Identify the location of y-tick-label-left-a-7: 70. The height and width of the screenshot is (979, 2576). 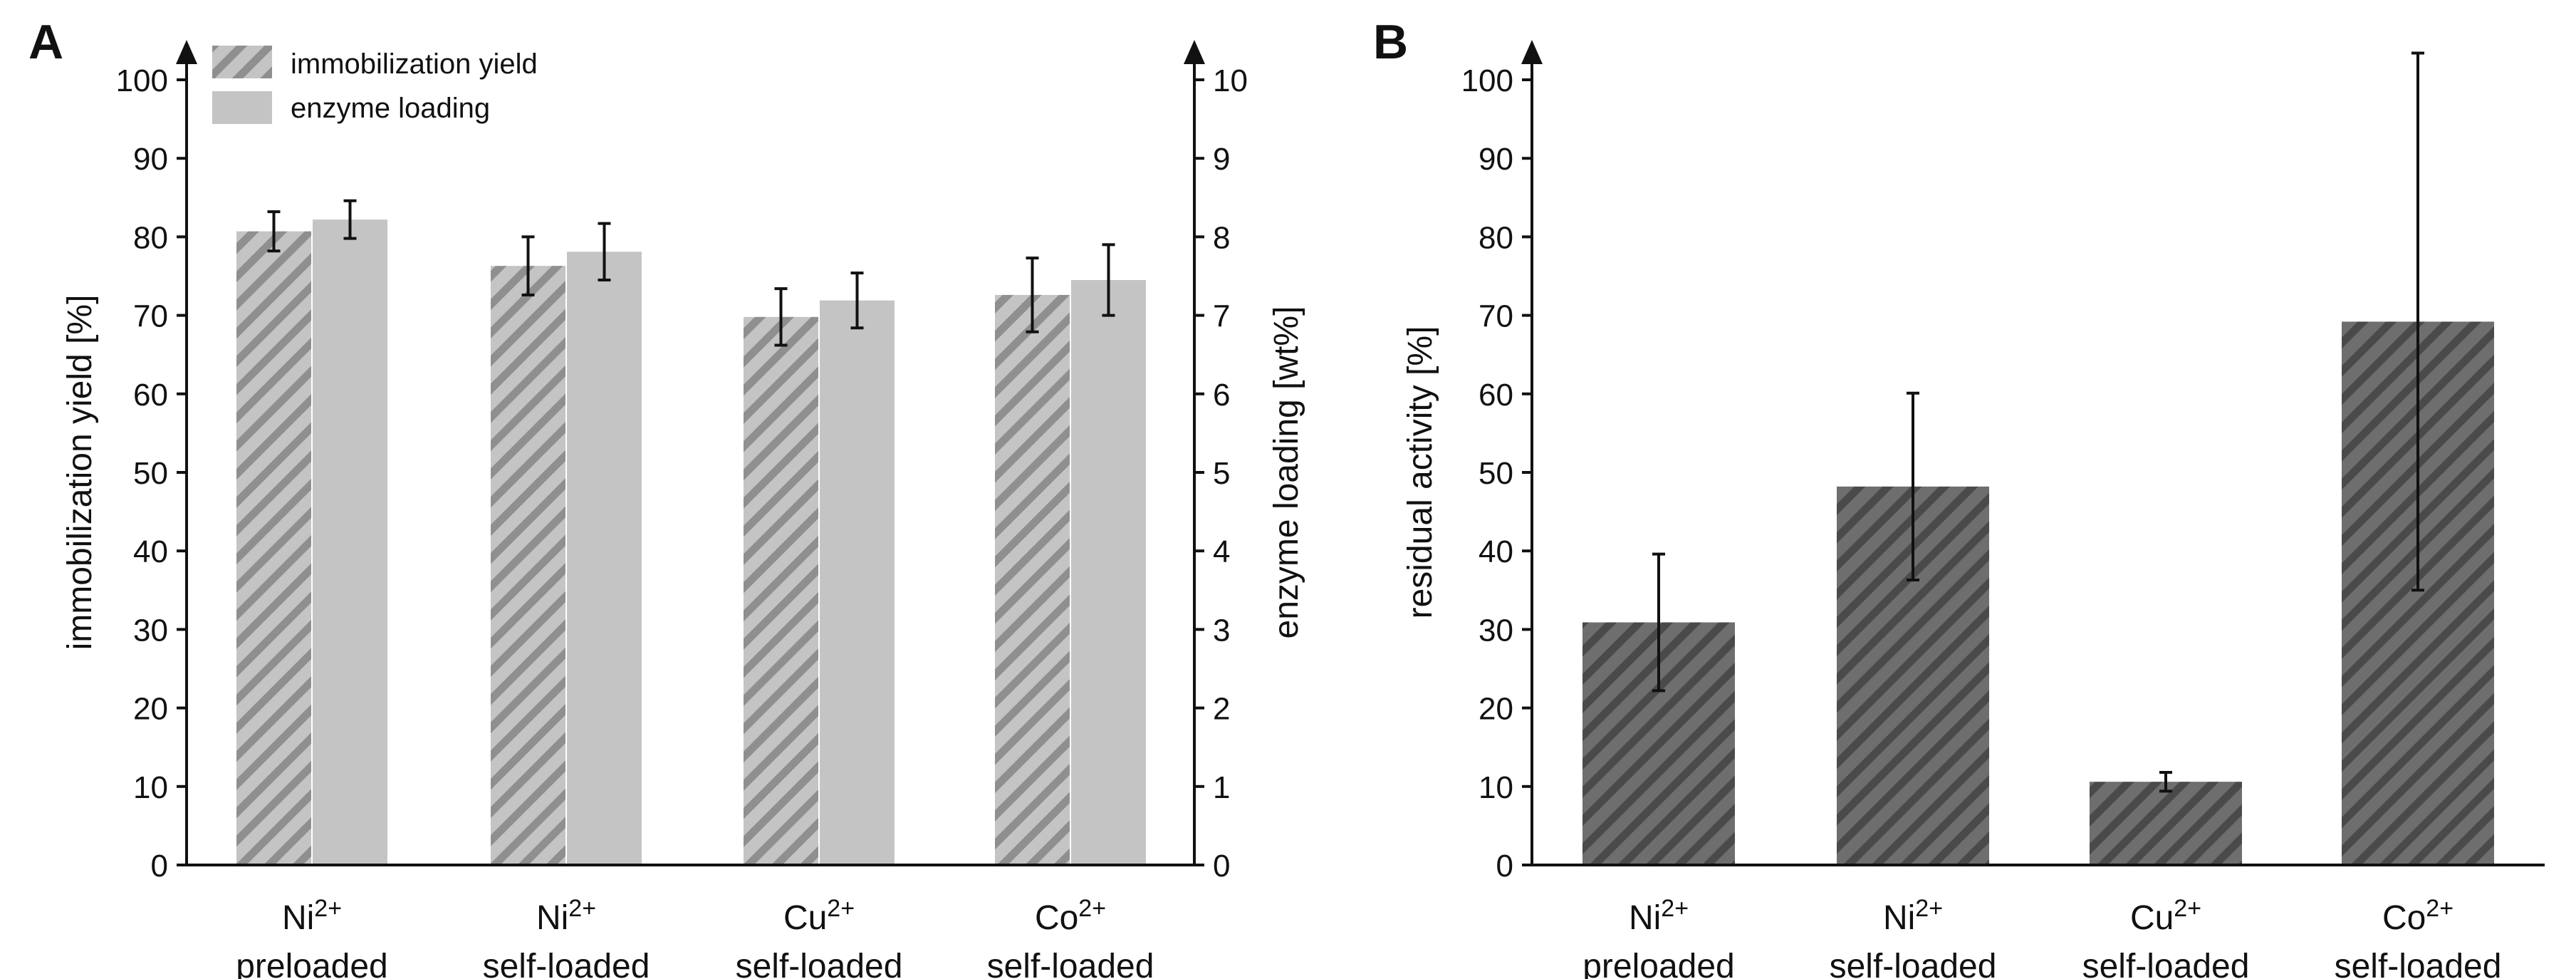
(150, 316).